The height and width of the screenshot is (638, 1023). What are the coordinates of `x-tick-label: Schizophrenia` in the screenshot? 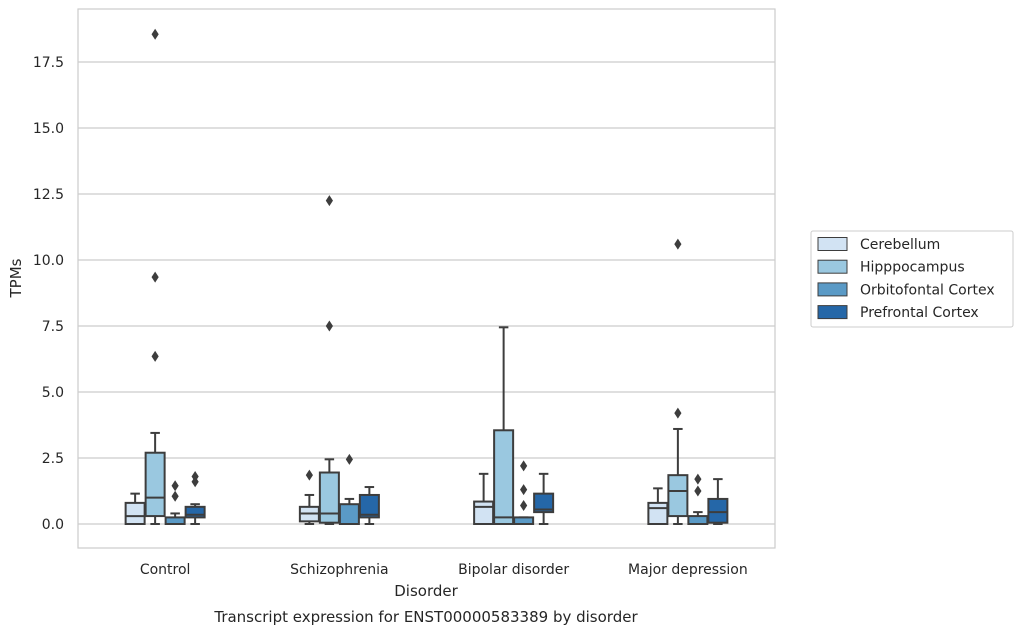 It's located at (339, 570).